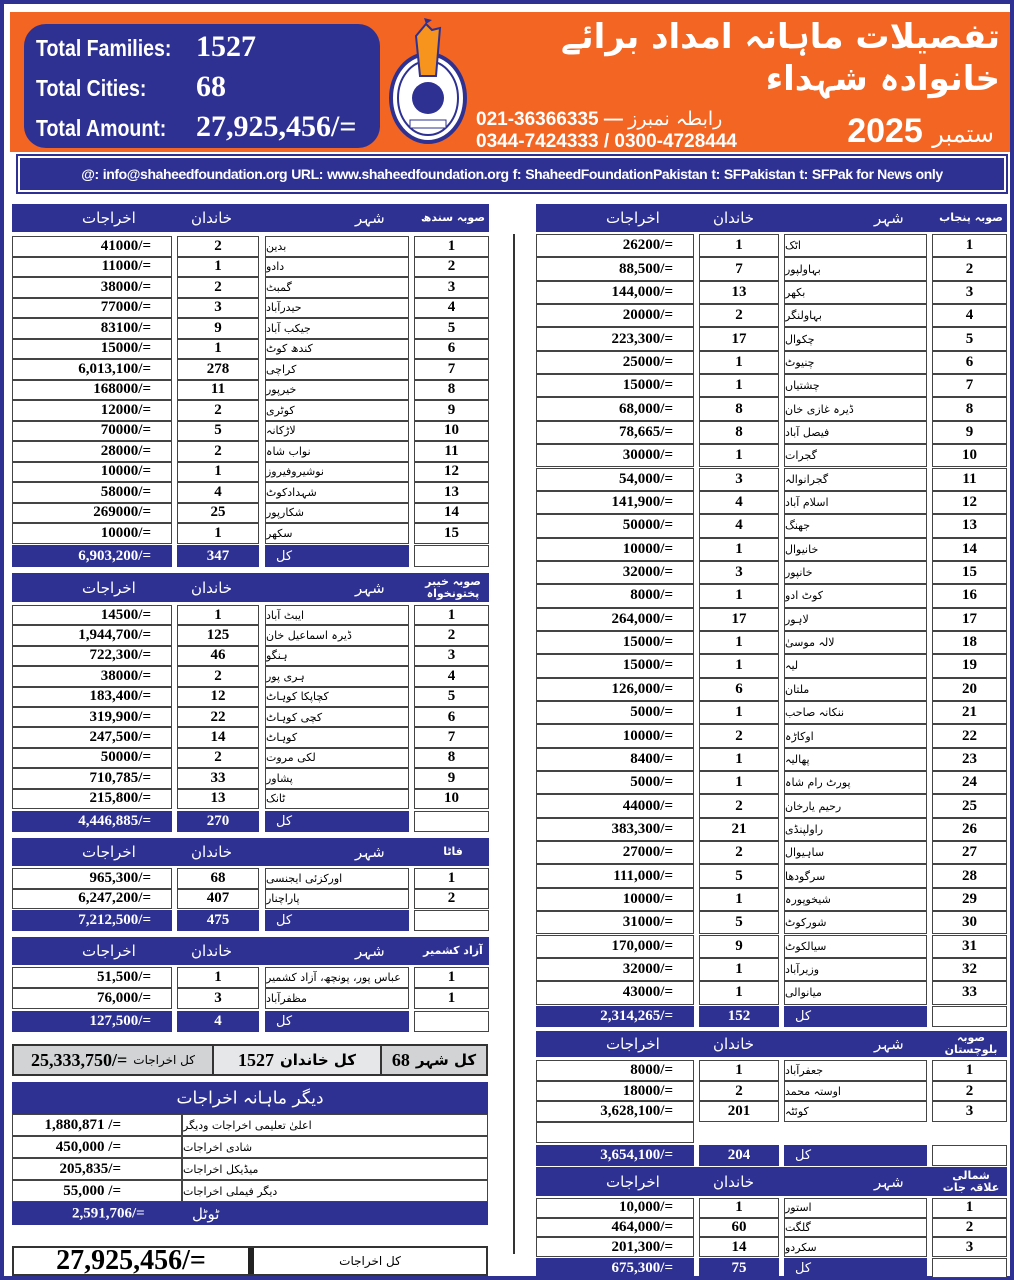  Describe the element at coordinates (218, 696) in the screenshot. I see `families-count: 12` at that location.